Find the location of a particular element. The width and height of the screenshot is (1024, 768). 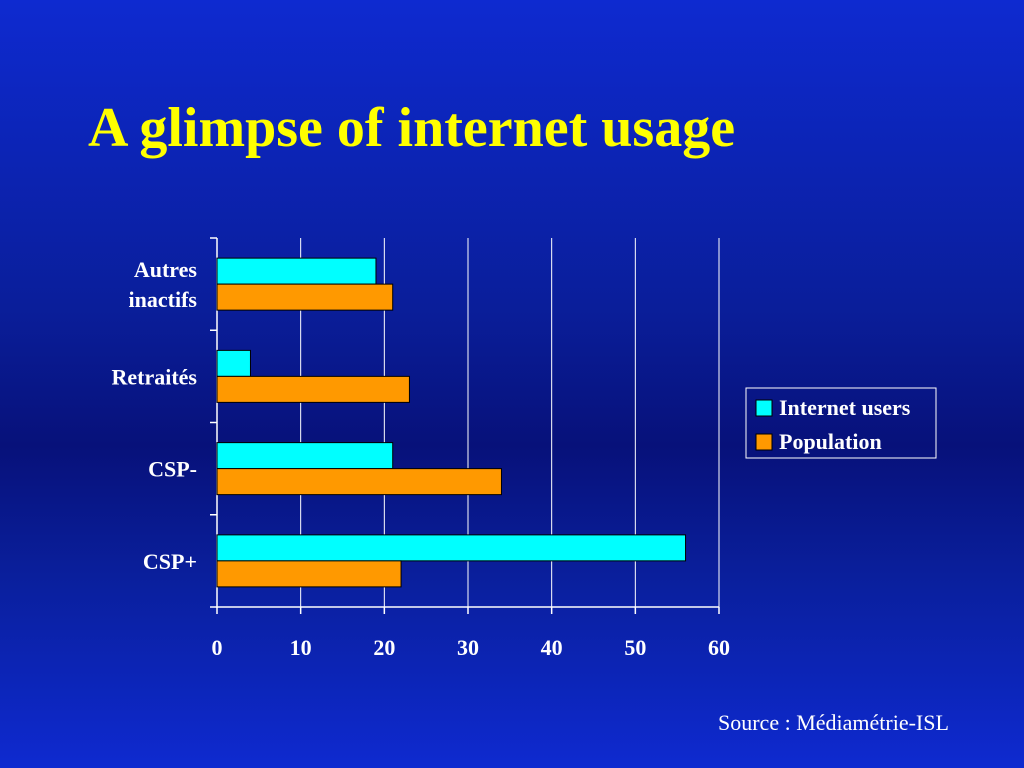

x-tick-label: 40 is located at coordinates (552, 647).